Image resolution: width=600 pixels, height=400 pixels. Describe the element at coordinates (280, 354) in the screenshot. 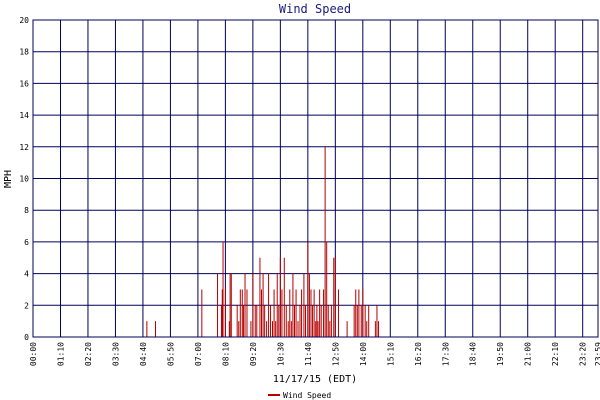

I see `x-tick-label: 10:30` at that location.